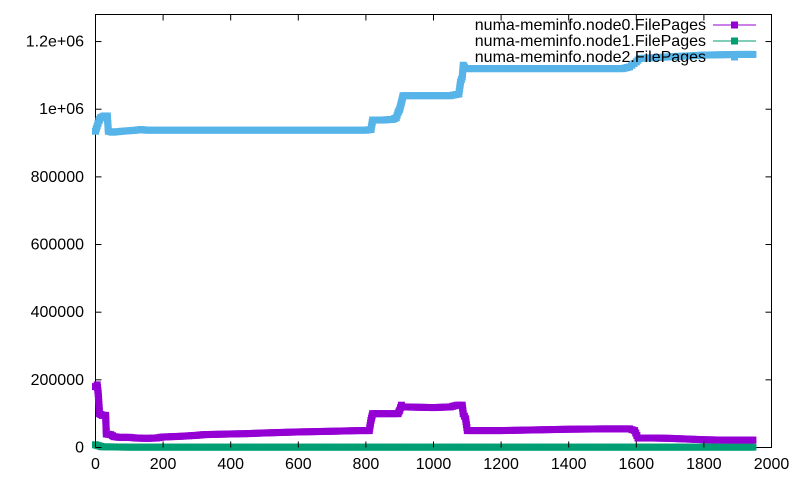 This screenshot has width=800, height=480. I want to click on legend-label: numa-meminfo.node0.FilePages, so click(590, 25).